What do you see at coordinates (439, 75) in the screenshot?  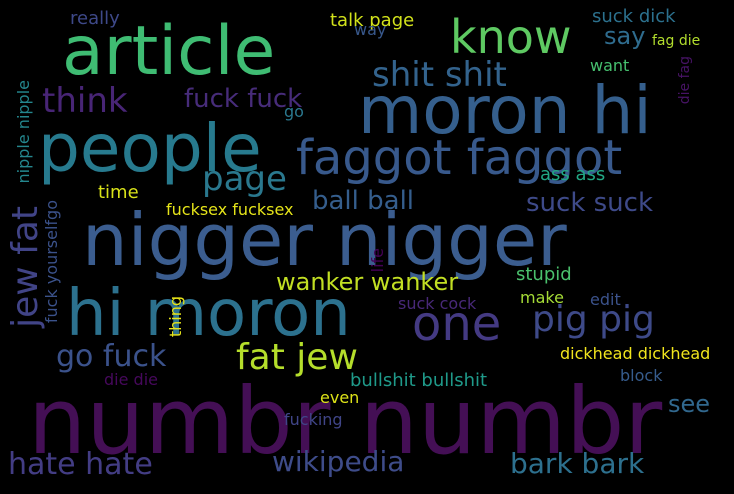 I see `cloud-word: shit shit` at bounding box center [439, 75].